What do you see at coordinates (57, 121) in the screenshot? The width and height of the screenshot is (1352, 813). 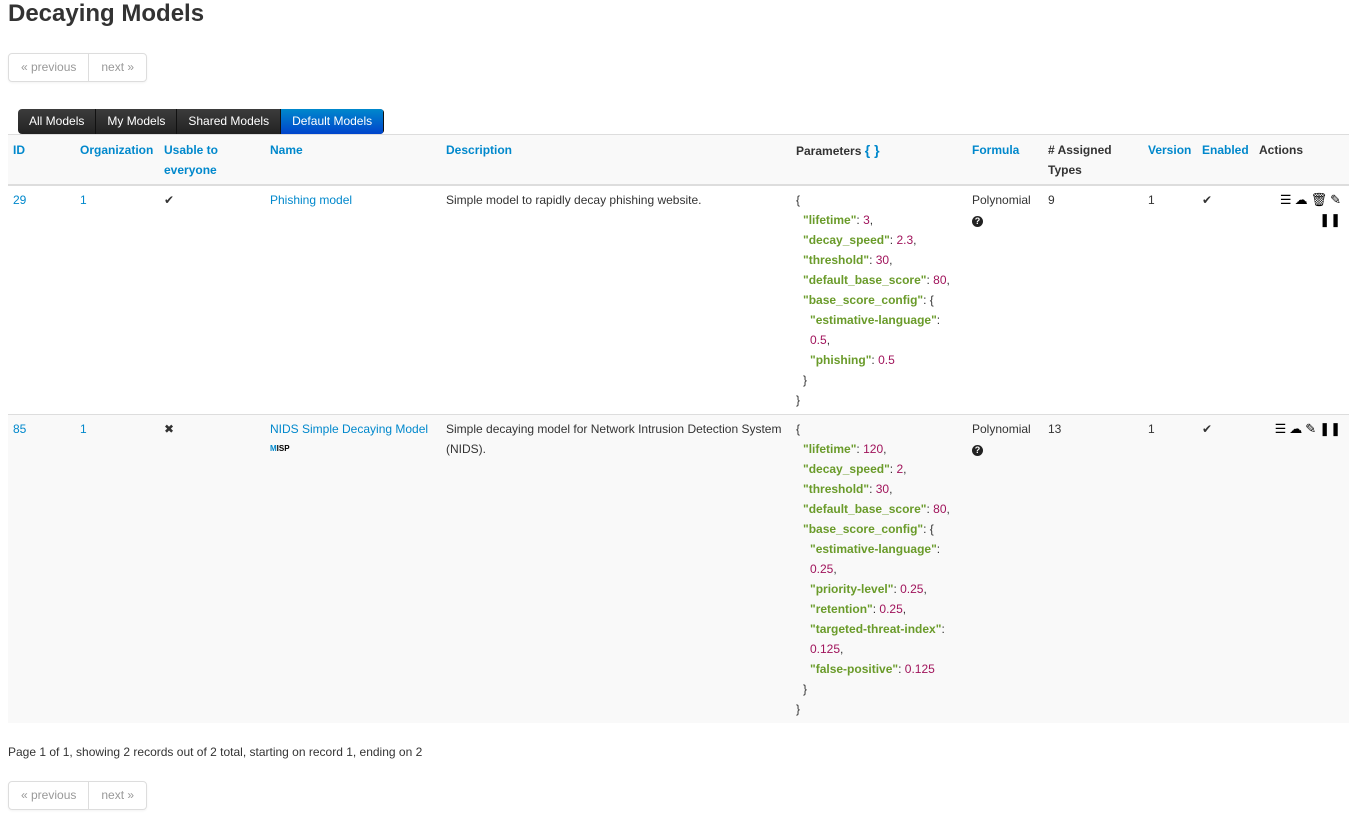 I see `tab-all-models: All Models` at bounding box center [57, 121].